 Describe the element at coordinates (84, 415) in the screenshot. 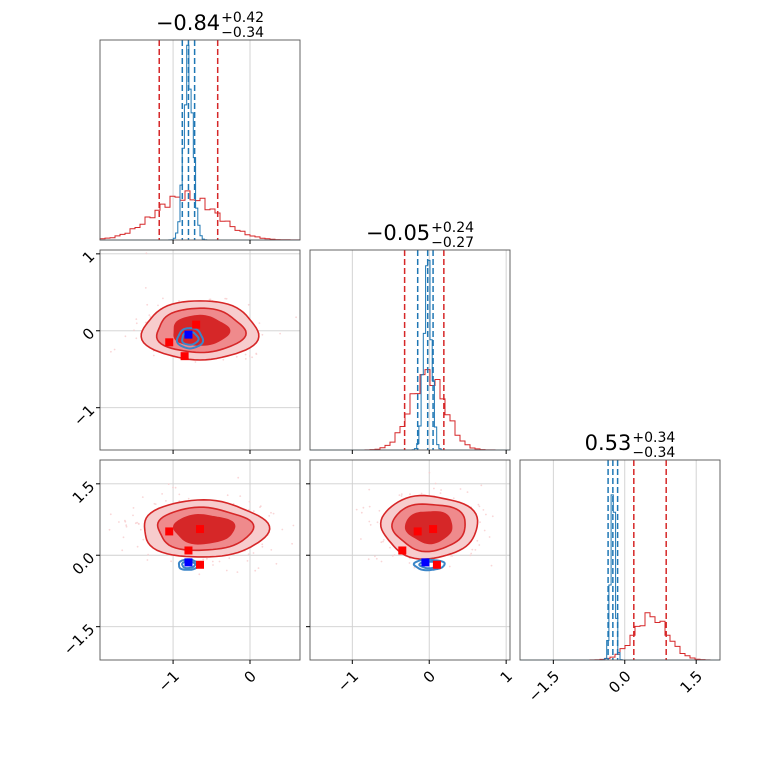

I see `y-tick-label: −1` at that location.